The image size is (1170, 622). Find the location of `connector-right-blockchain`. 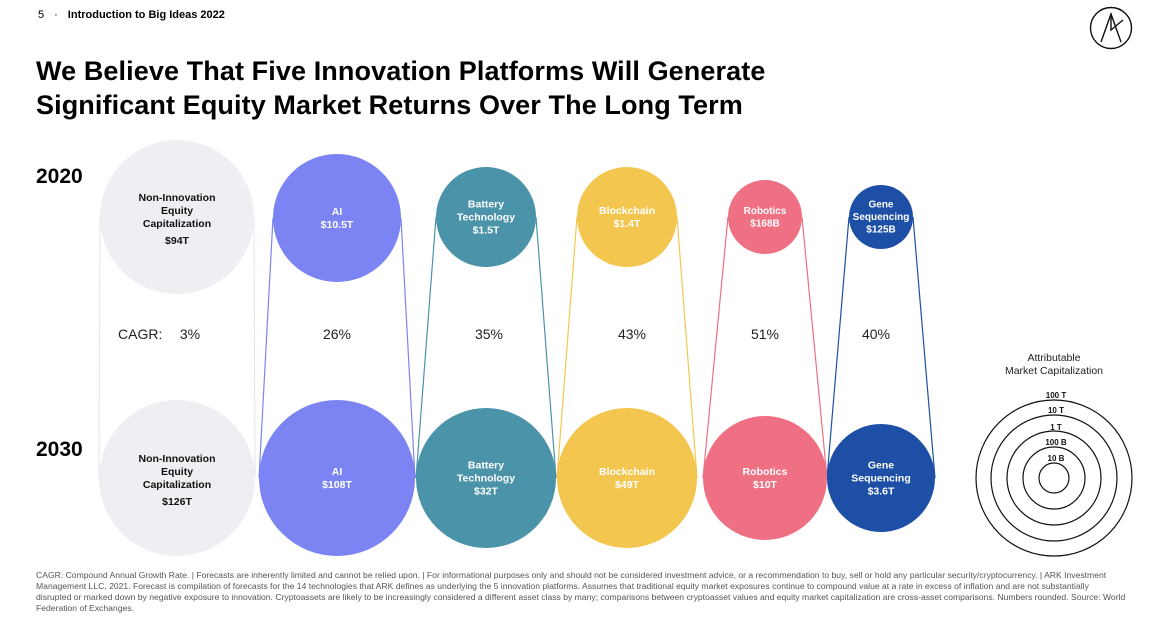

connector-right-blockchain is located at coordinates (687, 347).